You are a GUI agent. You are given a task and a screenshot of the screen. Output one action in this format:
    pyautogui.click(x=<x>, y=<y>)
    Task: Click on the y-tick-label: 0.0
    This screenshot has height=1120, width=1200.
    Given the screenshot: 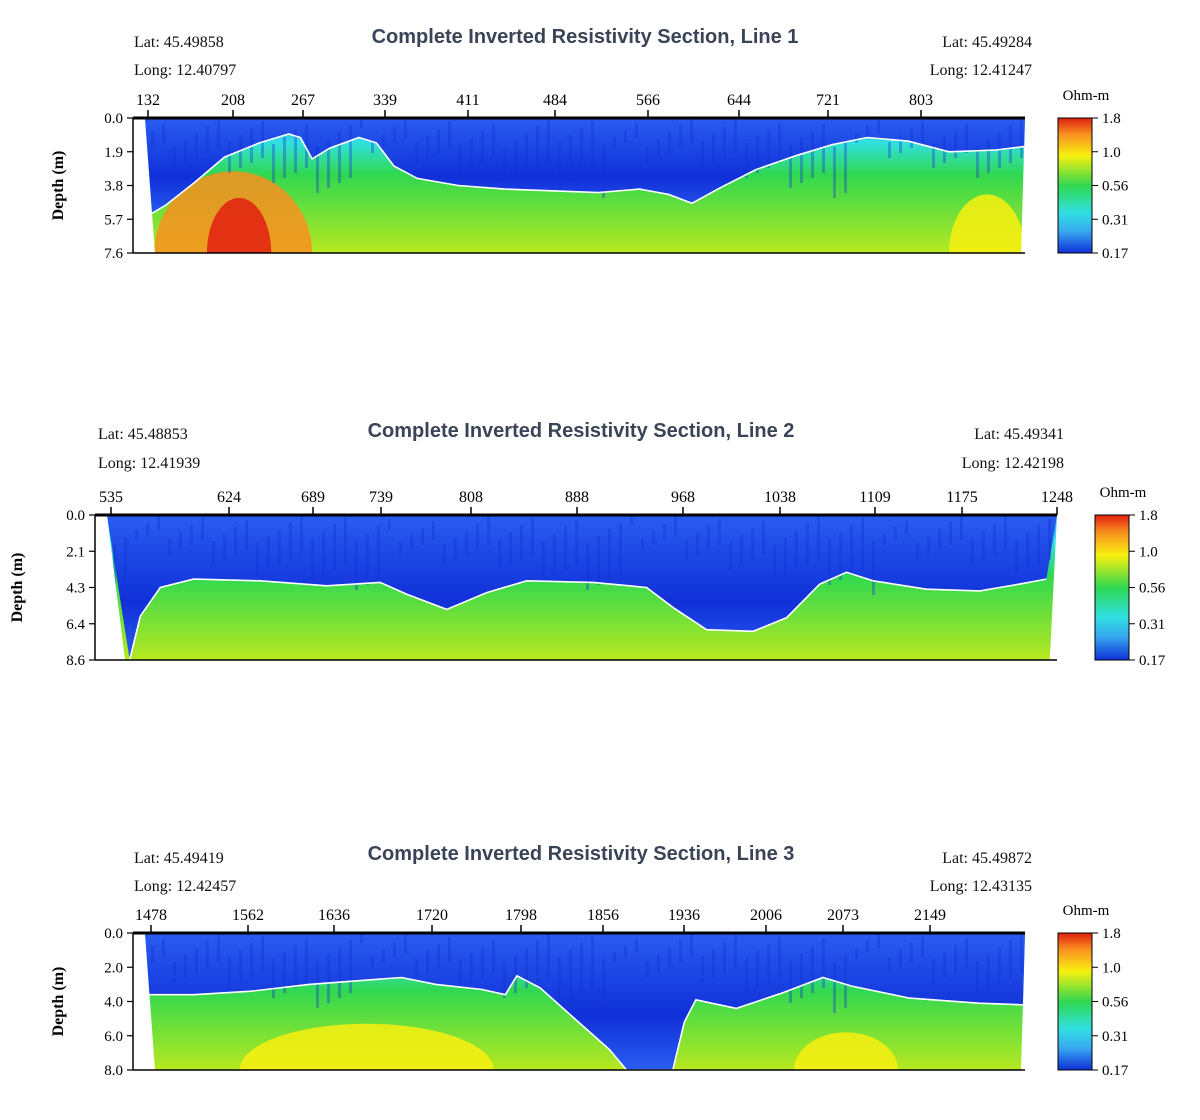 What is the action you would take?
    pyautogui.click(x=113, y=934)
    